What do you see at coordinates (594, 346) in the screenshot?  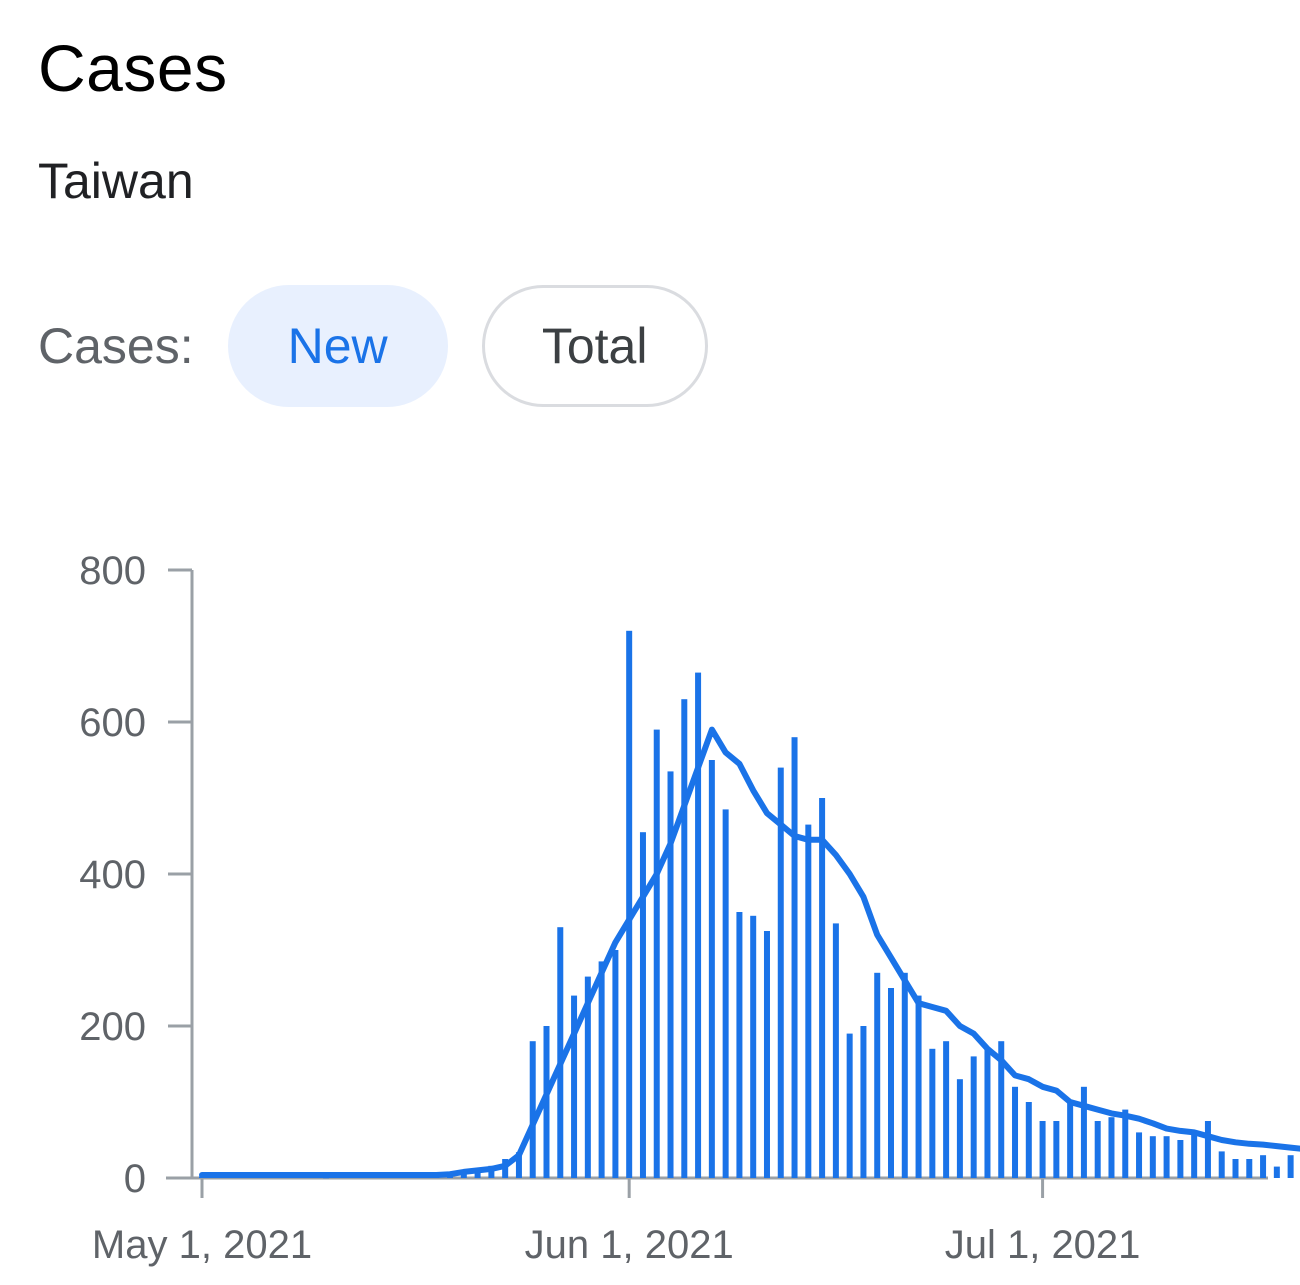 I see `total-cases-chip: Total` at bounding box center [594, 346].